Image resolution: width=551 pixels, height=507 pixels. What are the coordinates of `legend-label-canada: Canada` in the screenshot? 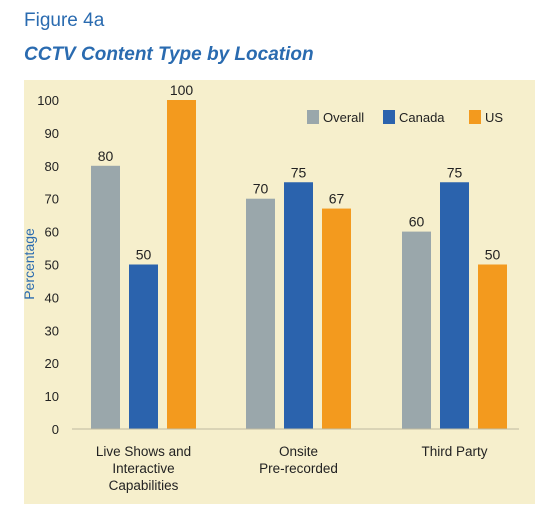 It's located at (422, 117).